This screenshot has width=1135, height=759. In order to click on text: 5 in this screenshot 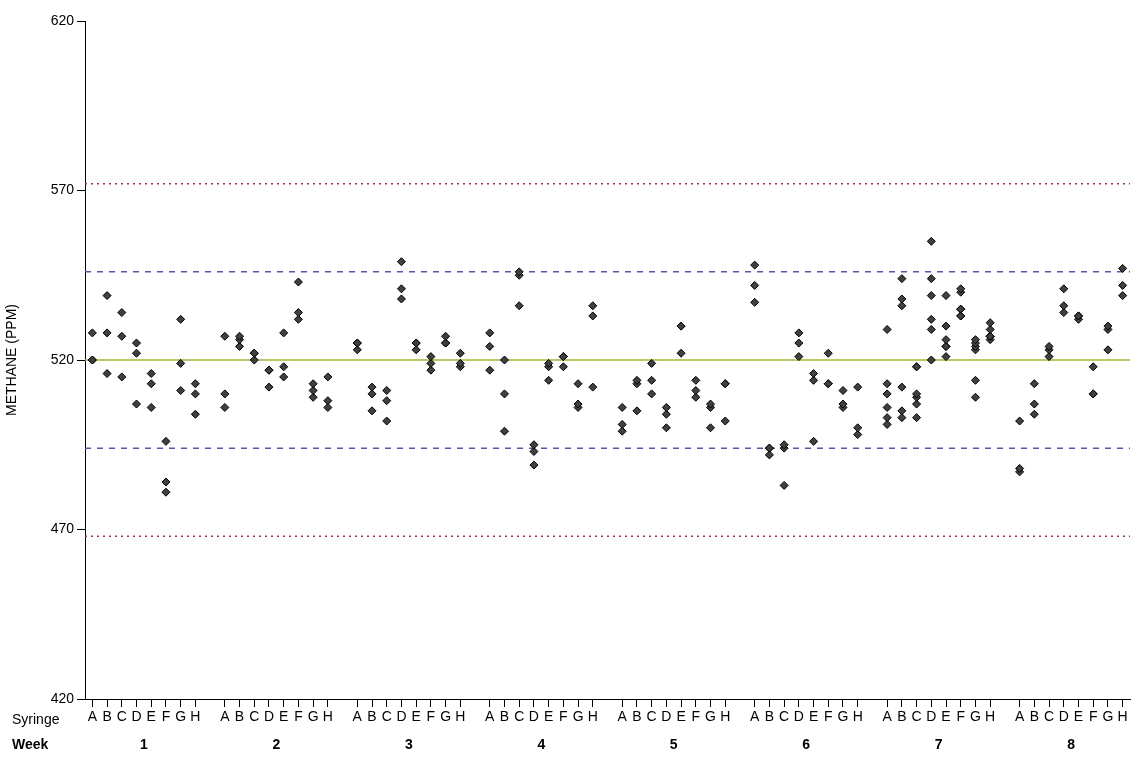, I will do `click(673, 743)`.